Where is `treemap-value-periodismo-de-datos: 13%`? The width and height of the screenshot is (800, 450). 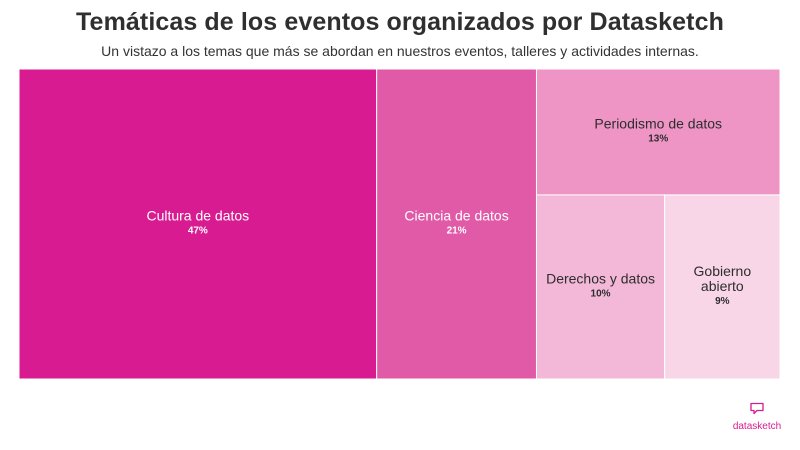 treemap-value-periodismo-de-datos: 13% is located at coordinates (658, 138).